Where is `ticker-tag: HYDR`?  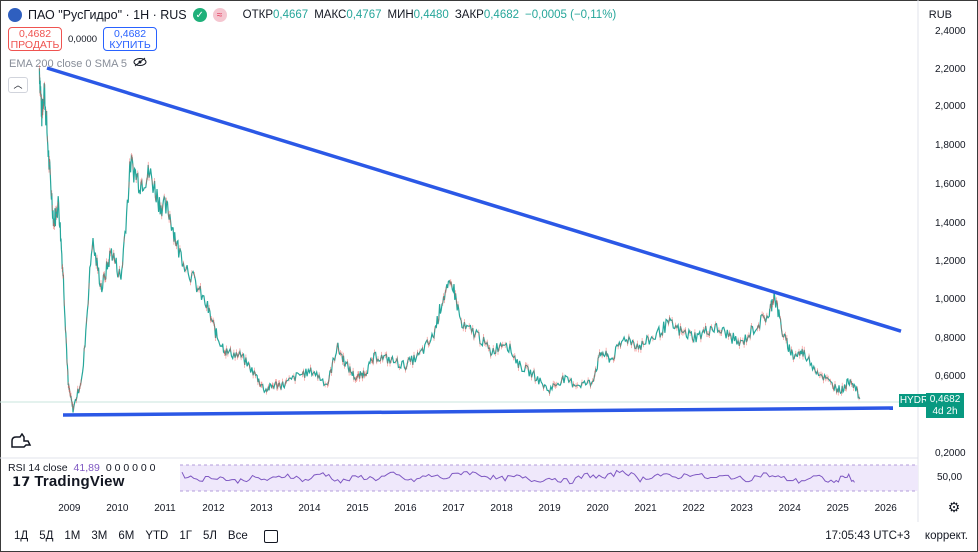 ticker-tag: HYDR is located at coordinates (914, 400).